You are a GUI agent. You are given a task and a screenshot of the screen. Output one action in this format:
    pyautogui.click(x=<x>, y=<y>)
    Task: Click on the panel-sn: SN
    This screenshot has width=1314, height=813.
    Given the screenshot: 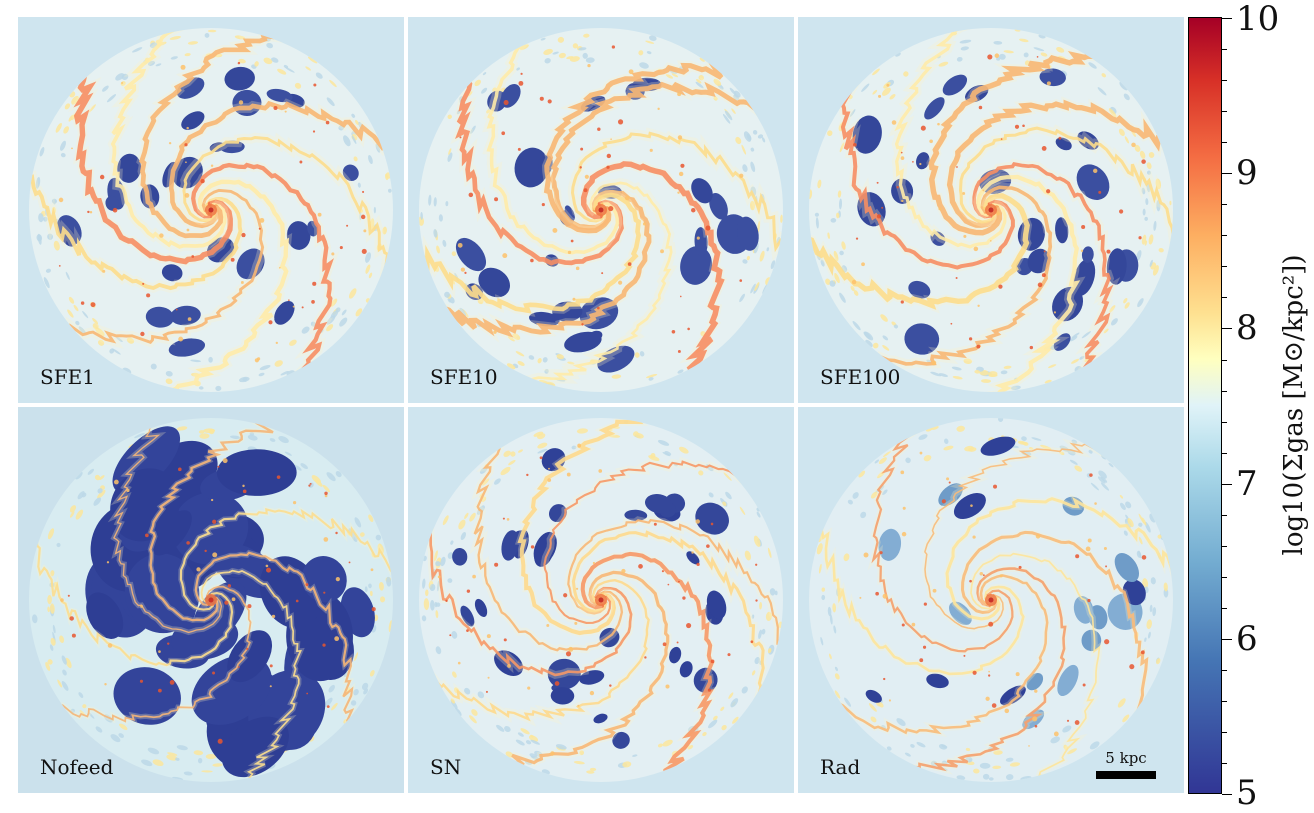 What is the action you would take?
    pyautogui.click(x=601, y=600)
    